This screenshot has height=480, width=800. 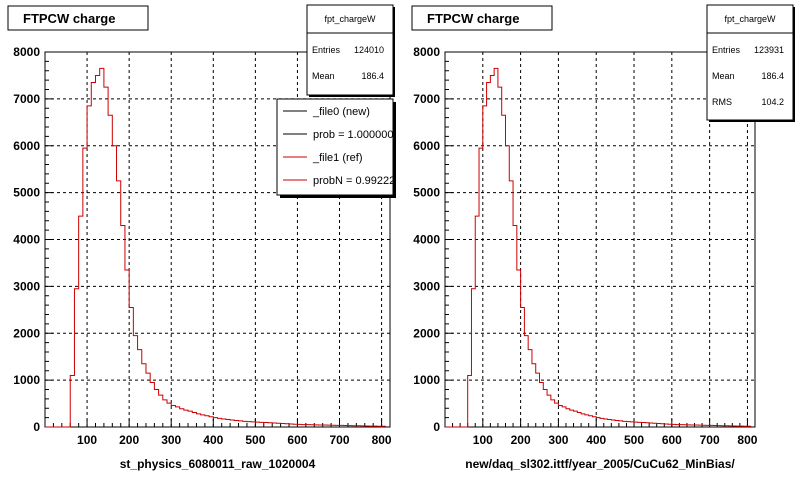 What do you see at coordinates (769, 50) in the screenshot?
I see `stats-value: 123931` at bounding box center [769, 50].